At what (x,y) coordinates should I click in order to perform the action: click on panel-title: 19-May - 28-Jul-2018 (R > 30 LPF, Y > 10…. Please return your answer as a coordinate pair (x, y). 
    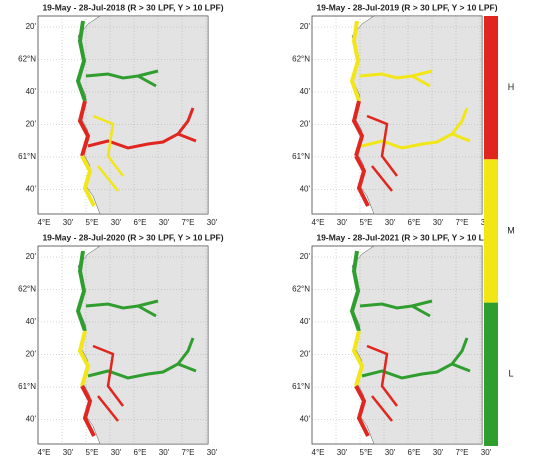
    Looking at the image, I should click on (132, 7).